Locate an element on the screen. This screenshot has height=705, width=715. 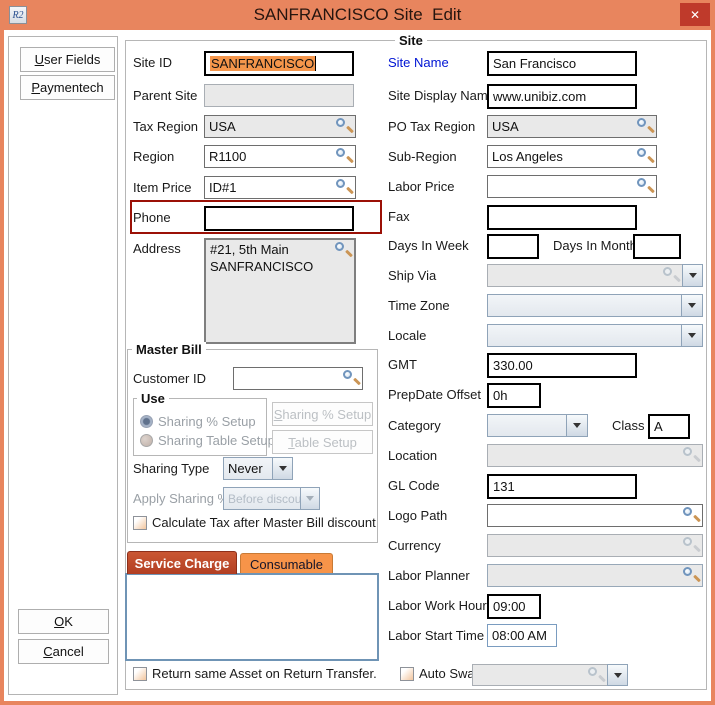
text-caret is located at coordinates (316, 63).